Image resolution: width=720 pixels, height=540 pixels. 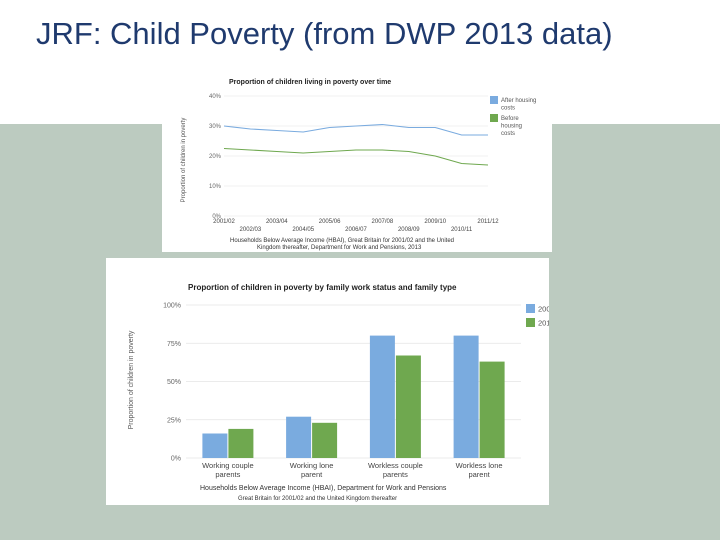 What do you see at coordinates (543, 323) in the screenshot?
I see `bar-chart-legend-label: 2011/12` at bounding box center [543, 323].